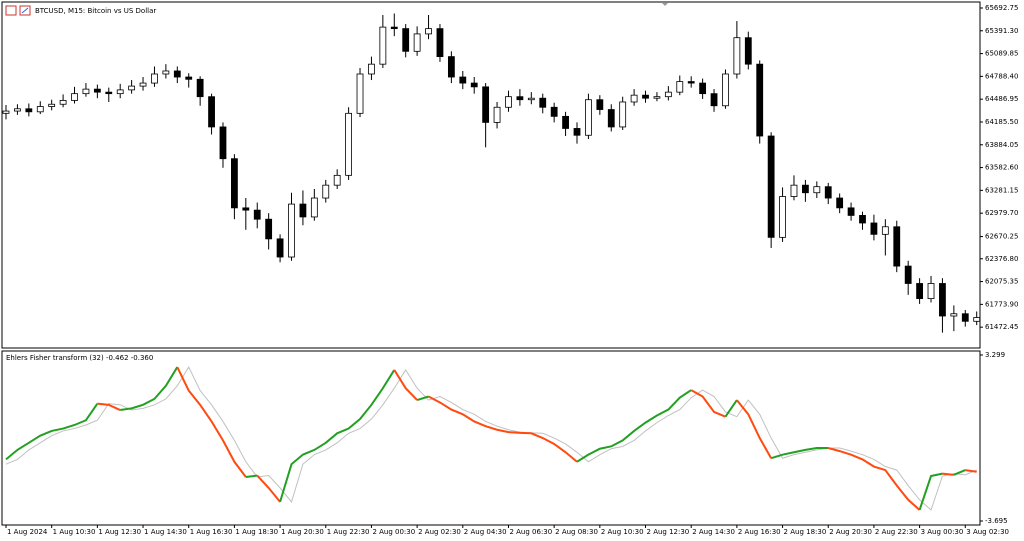 The width and height of the screenshot is (1024, 541). I want to click on y-tick-label: 63884.05, so click(1001, 145).